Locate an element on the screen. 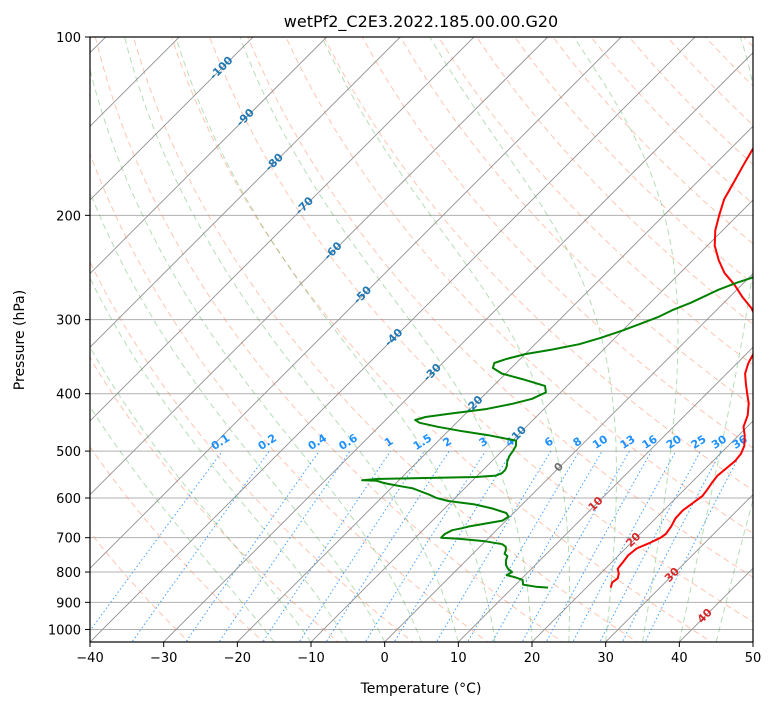 The width and height of the screenshot is (775, 708). y-tick-label: 1000 is located at coordinates (64, 630).